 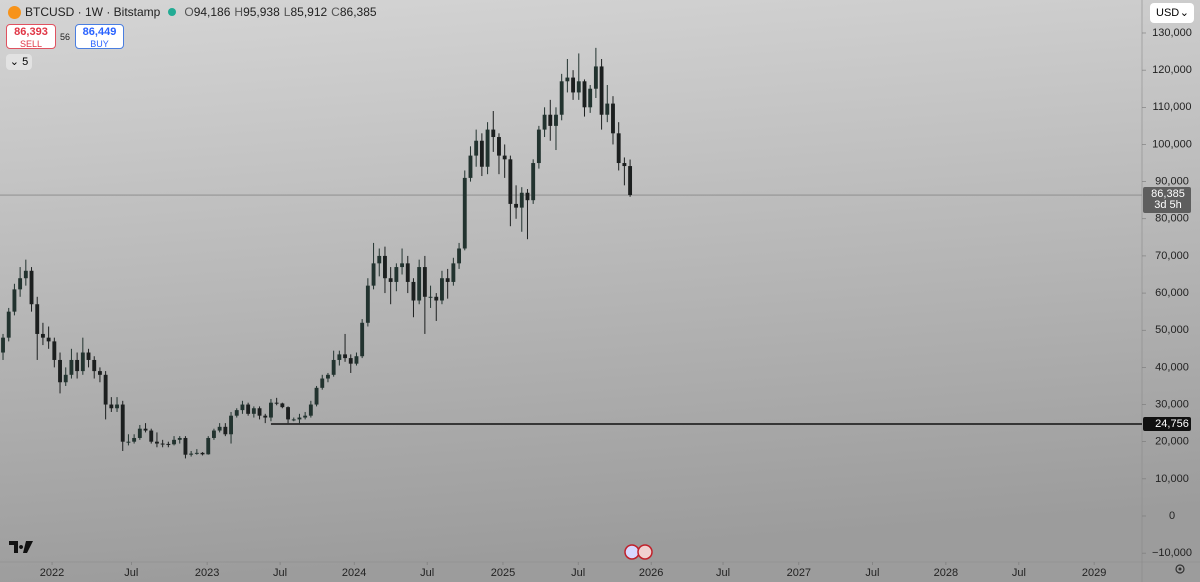 What do you see at coordinates (1180, 569) in the screenshot?
I see `settings-icon` at bounding box center [1180, 569].